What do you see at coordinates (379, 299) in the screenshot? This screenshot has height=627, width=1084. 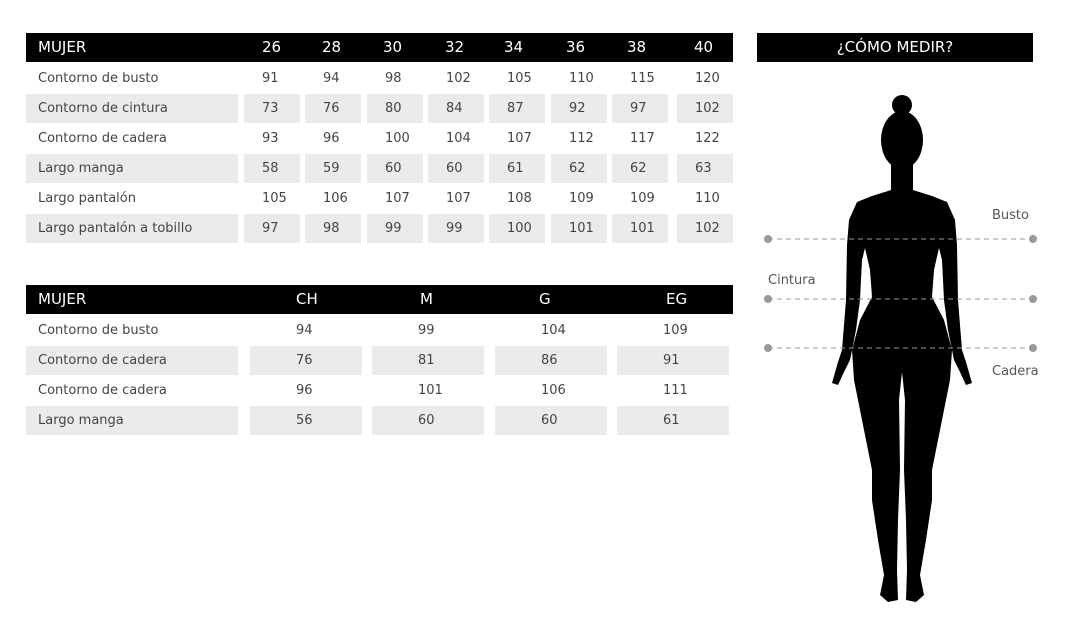 I see `table-header: MUJER CH M G EG` at bounding box center [379, 299].